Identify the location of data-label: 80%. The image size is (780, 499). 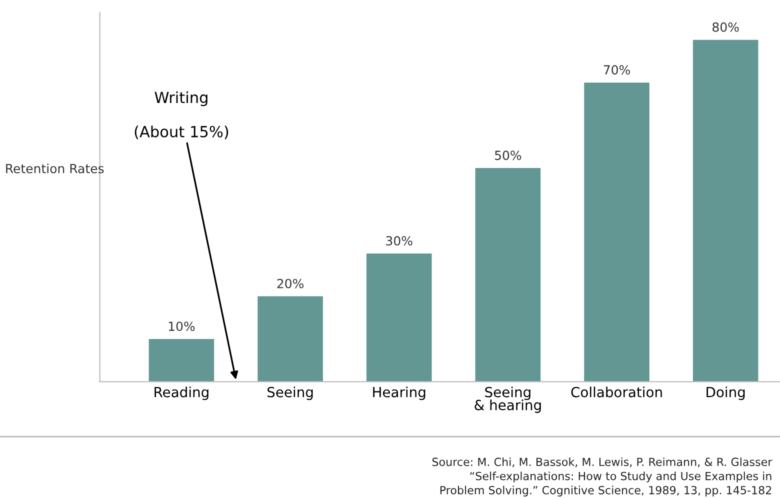
(725, 27).